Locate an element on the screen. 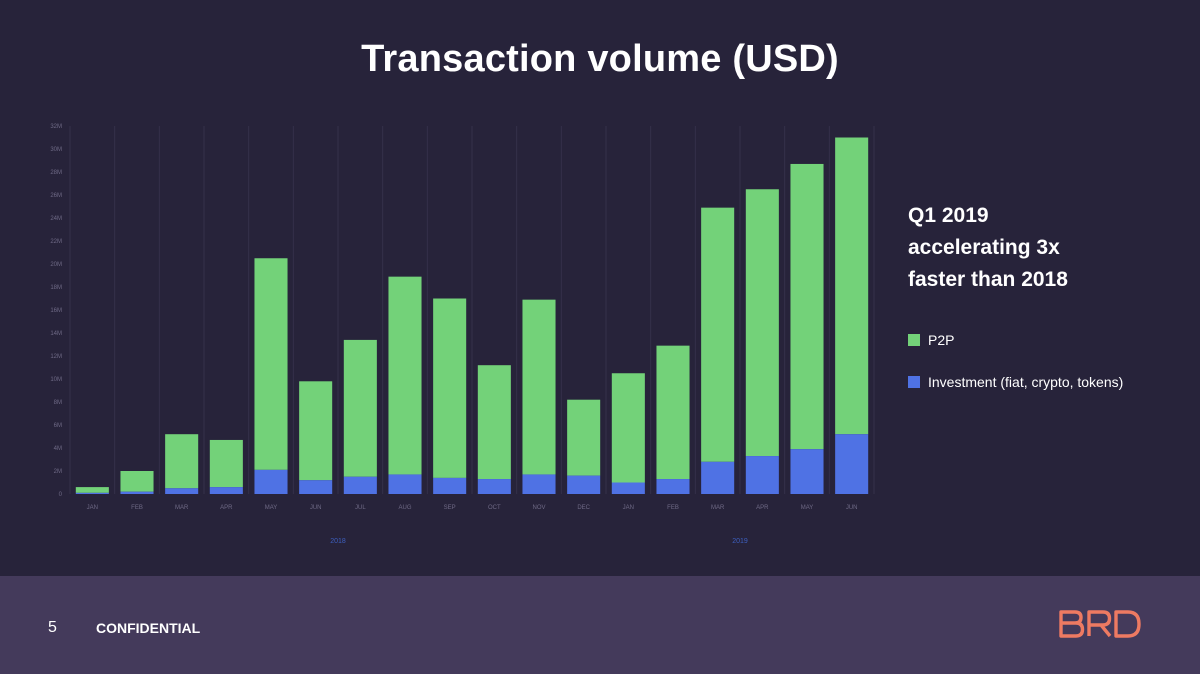 The height and width of the screenshot is (674, 1200). x-tick-label: NOV is located at coordinates (538, 508).